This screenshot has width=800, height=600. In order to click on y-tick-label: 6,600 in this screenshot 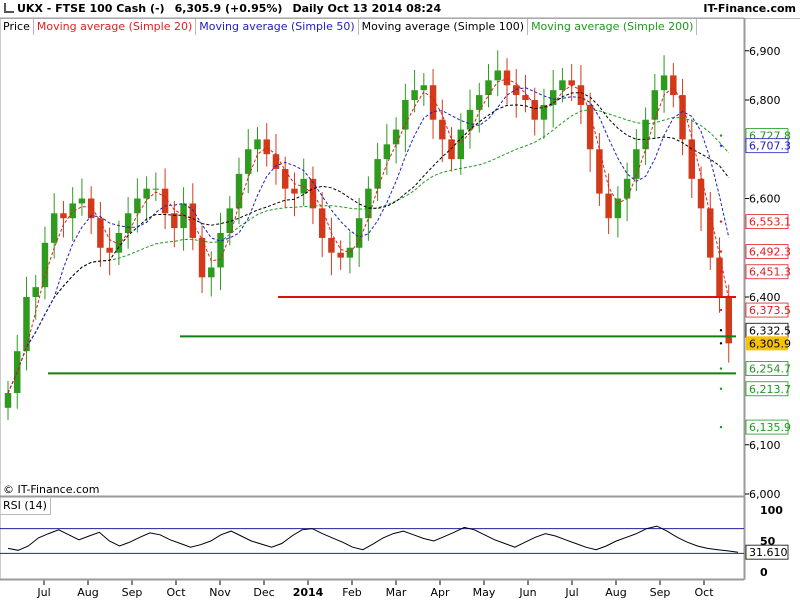, I will do `click(765, 199)`.